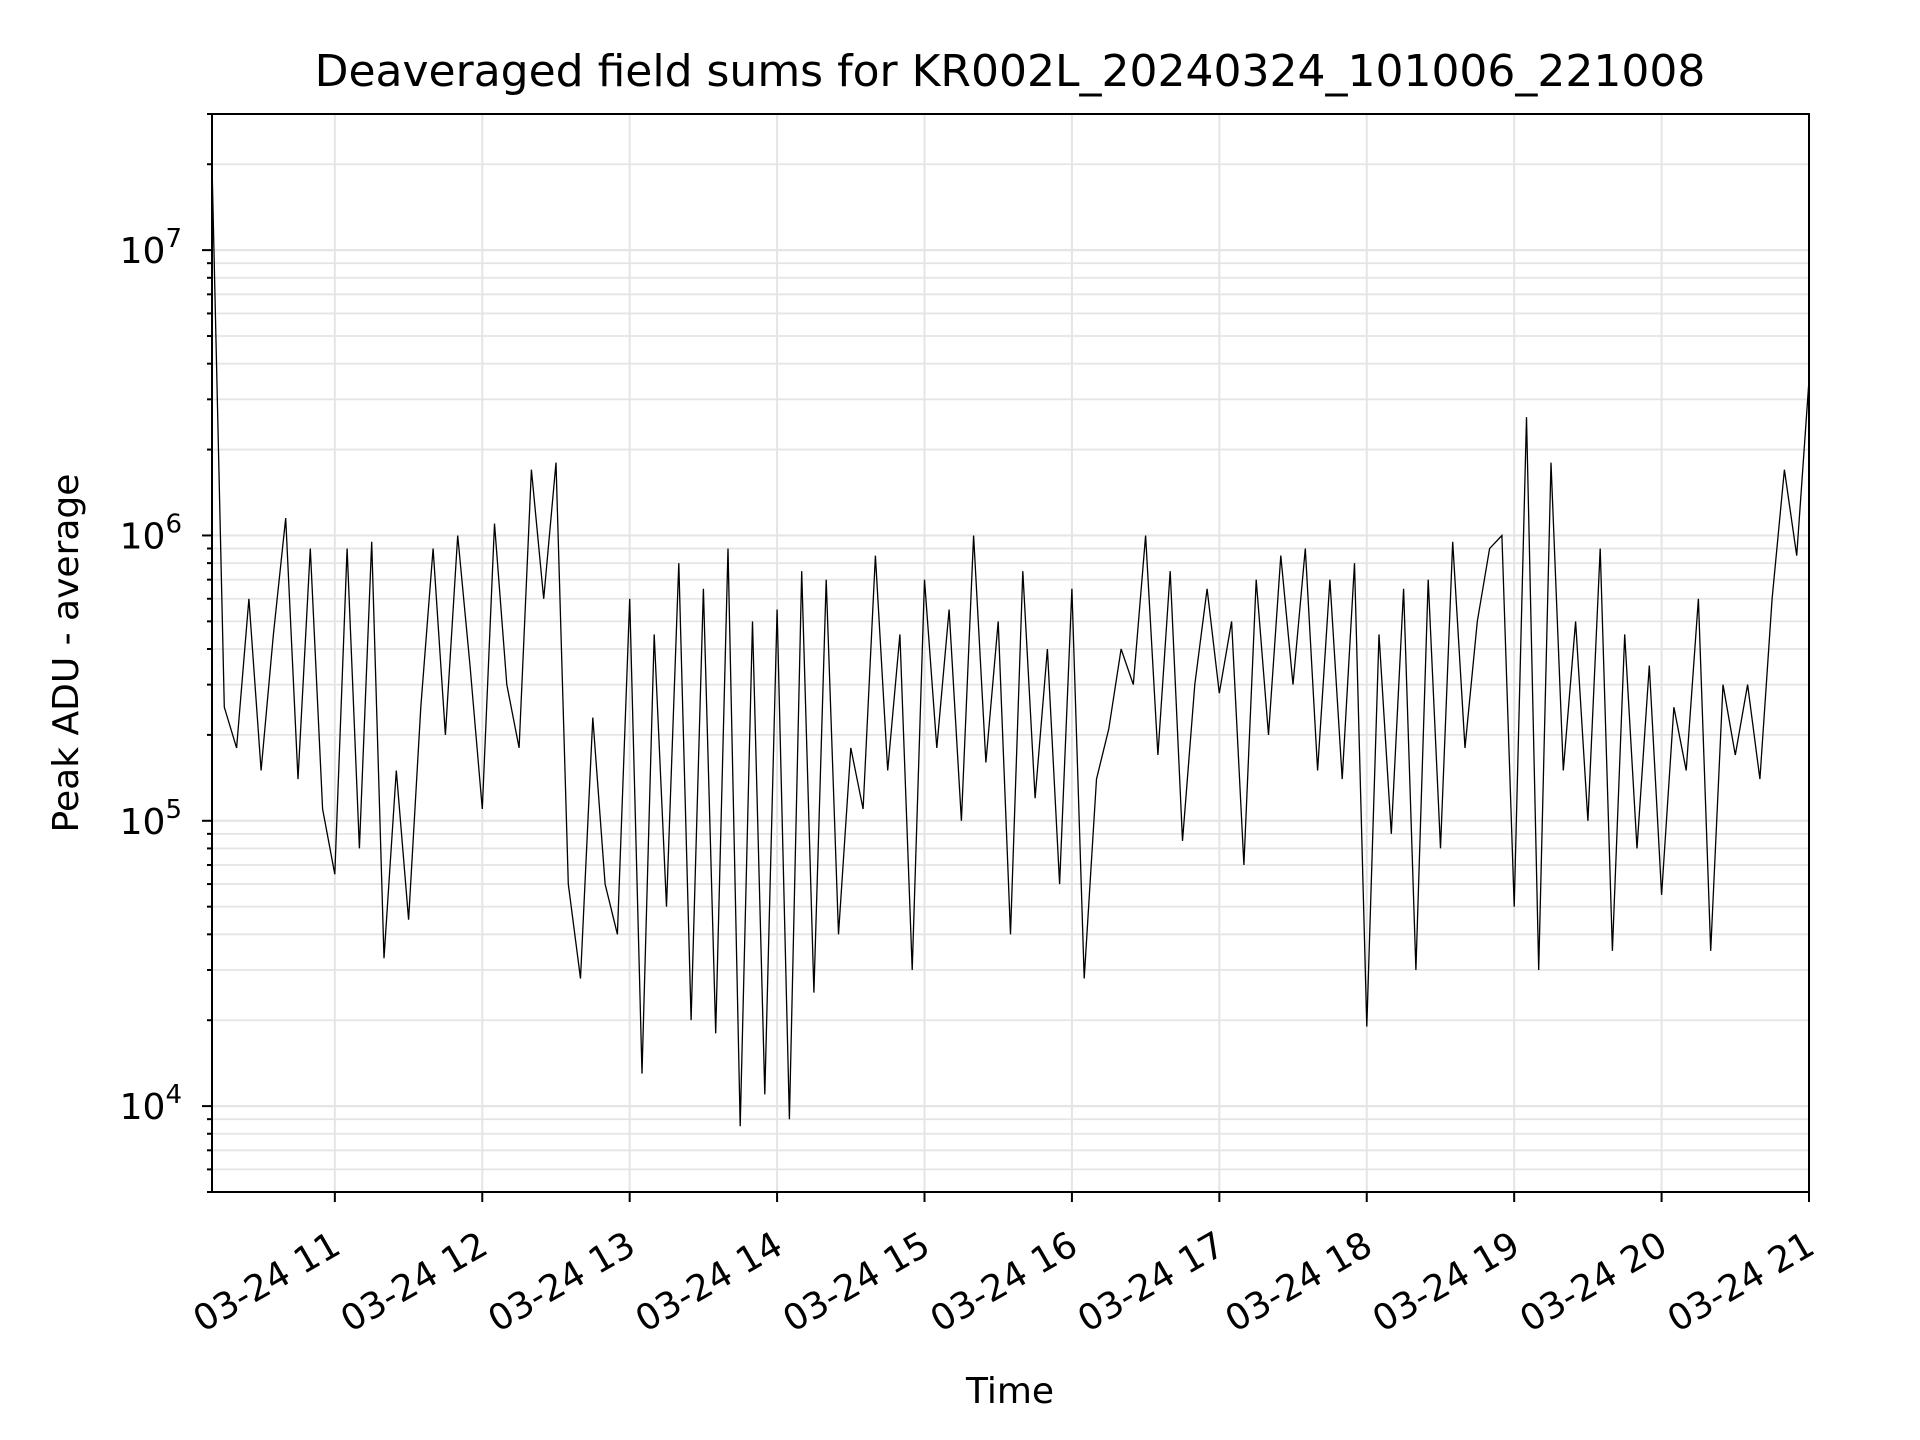 The image size is (1920, 1440). What do you see at coordinates (173, 810) in the screenshot?
I see `y-tick-label-exponent: 5` at bounding box center [173, 810].